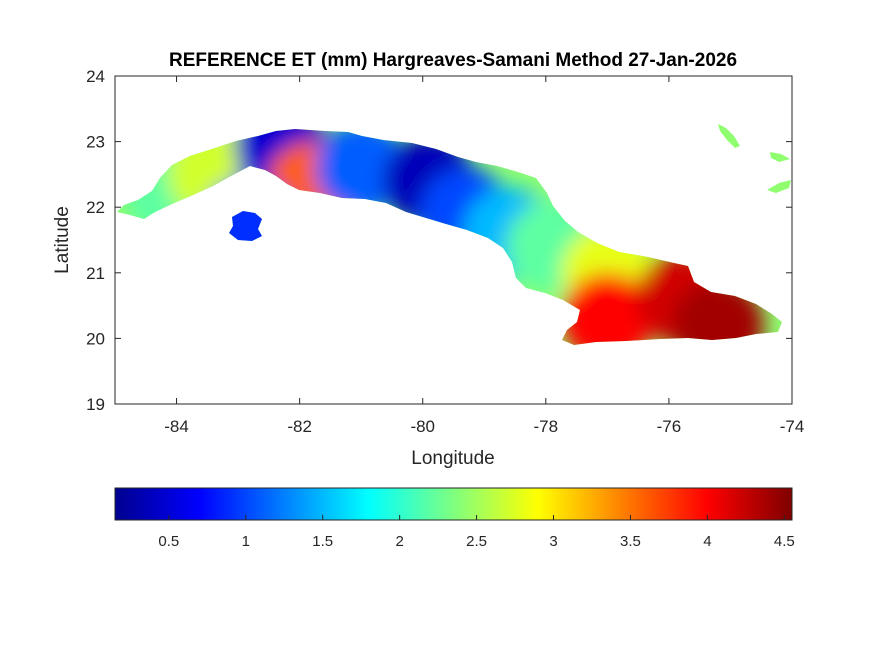  I want to click on y-tick-label-3: 22, so click(95, 207).